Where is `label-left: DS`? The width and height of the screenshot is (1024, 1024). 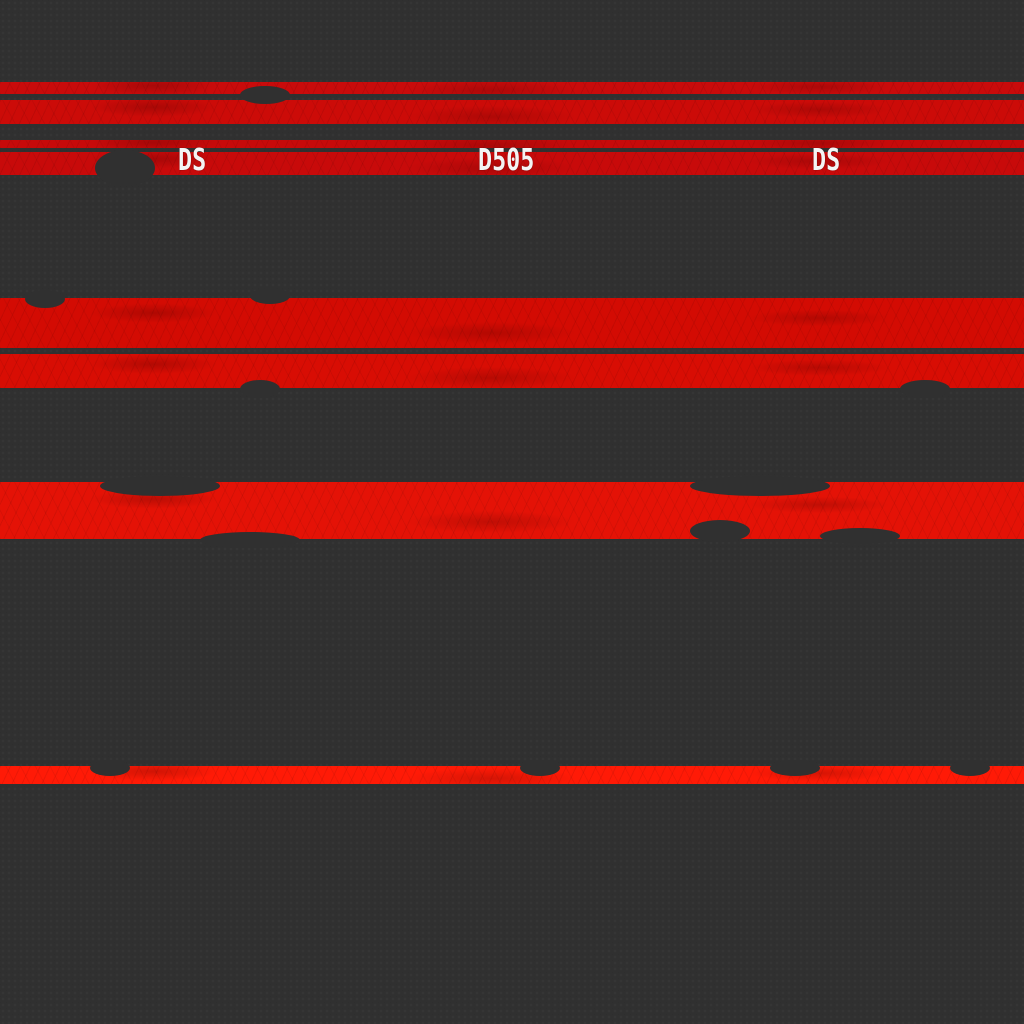 label-left: DS is located at coordinates (192, 160).